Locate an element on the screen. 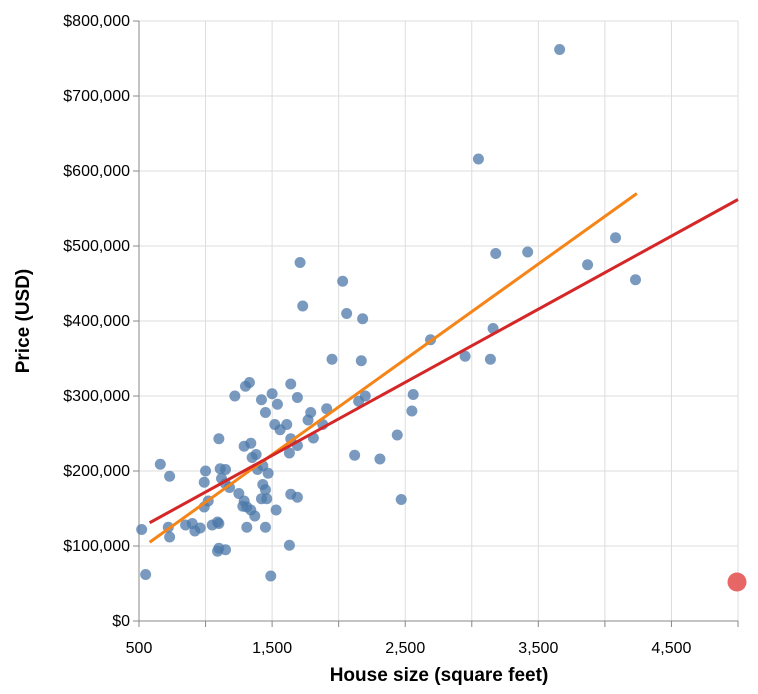  y-tick-label: $700,000 is located at coordinates (96, 96).